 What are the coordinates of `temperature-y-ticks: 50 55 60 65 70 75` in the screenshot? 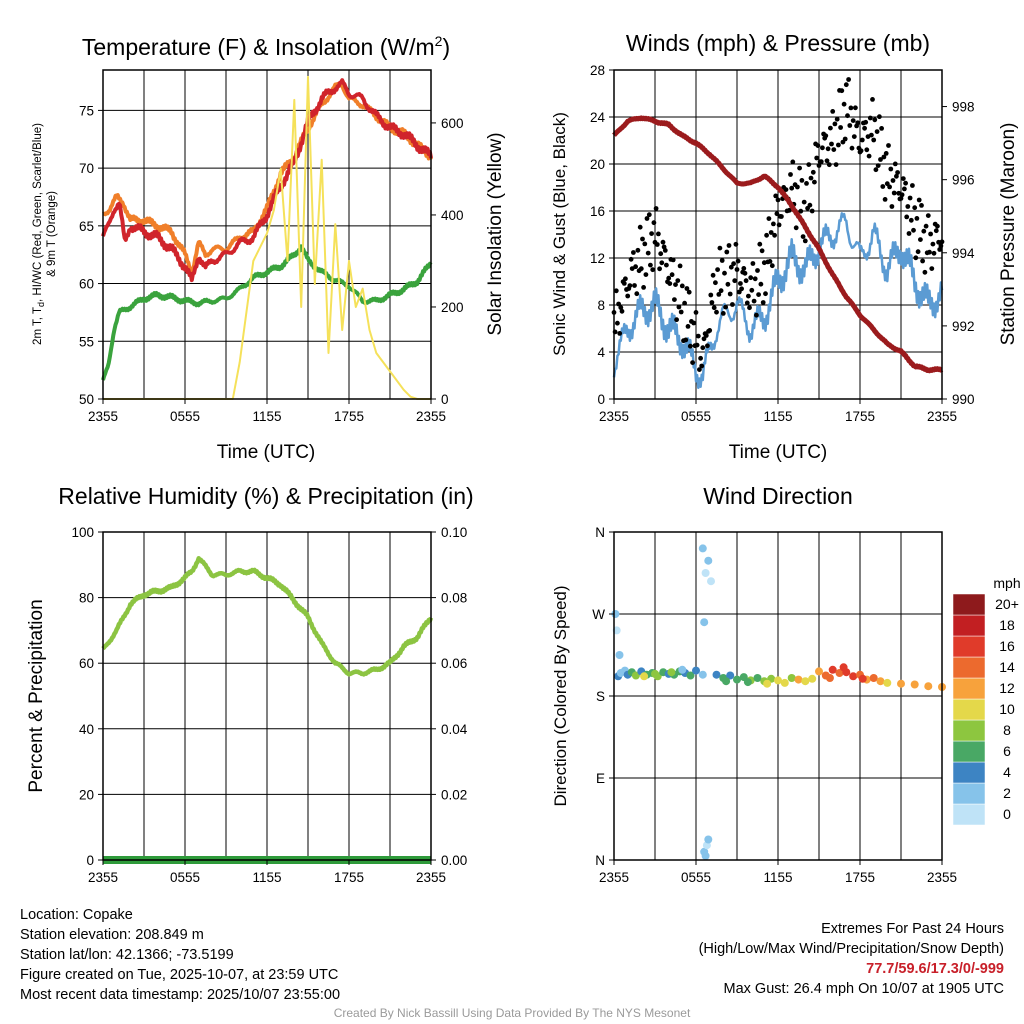 It's located at (91, 255).